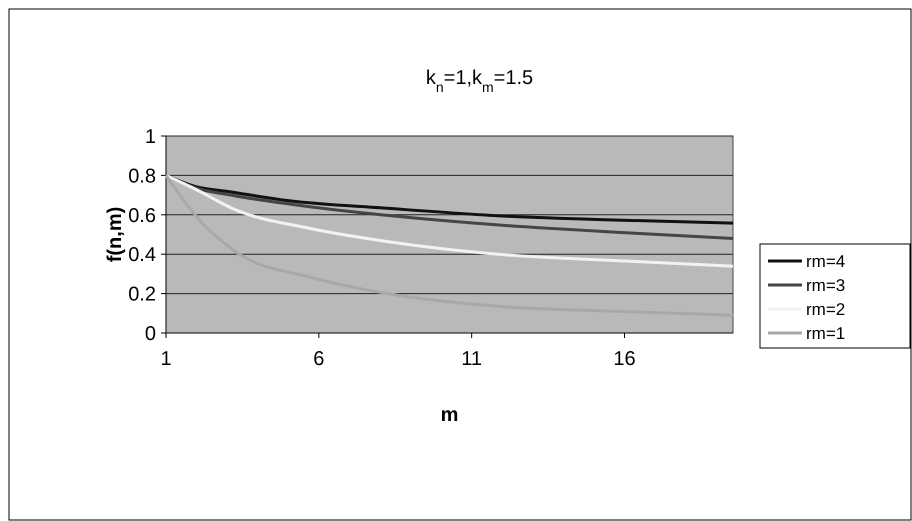 The image size is (912, 521). I want to click on legend-label: rm=2, so click(826, 309).